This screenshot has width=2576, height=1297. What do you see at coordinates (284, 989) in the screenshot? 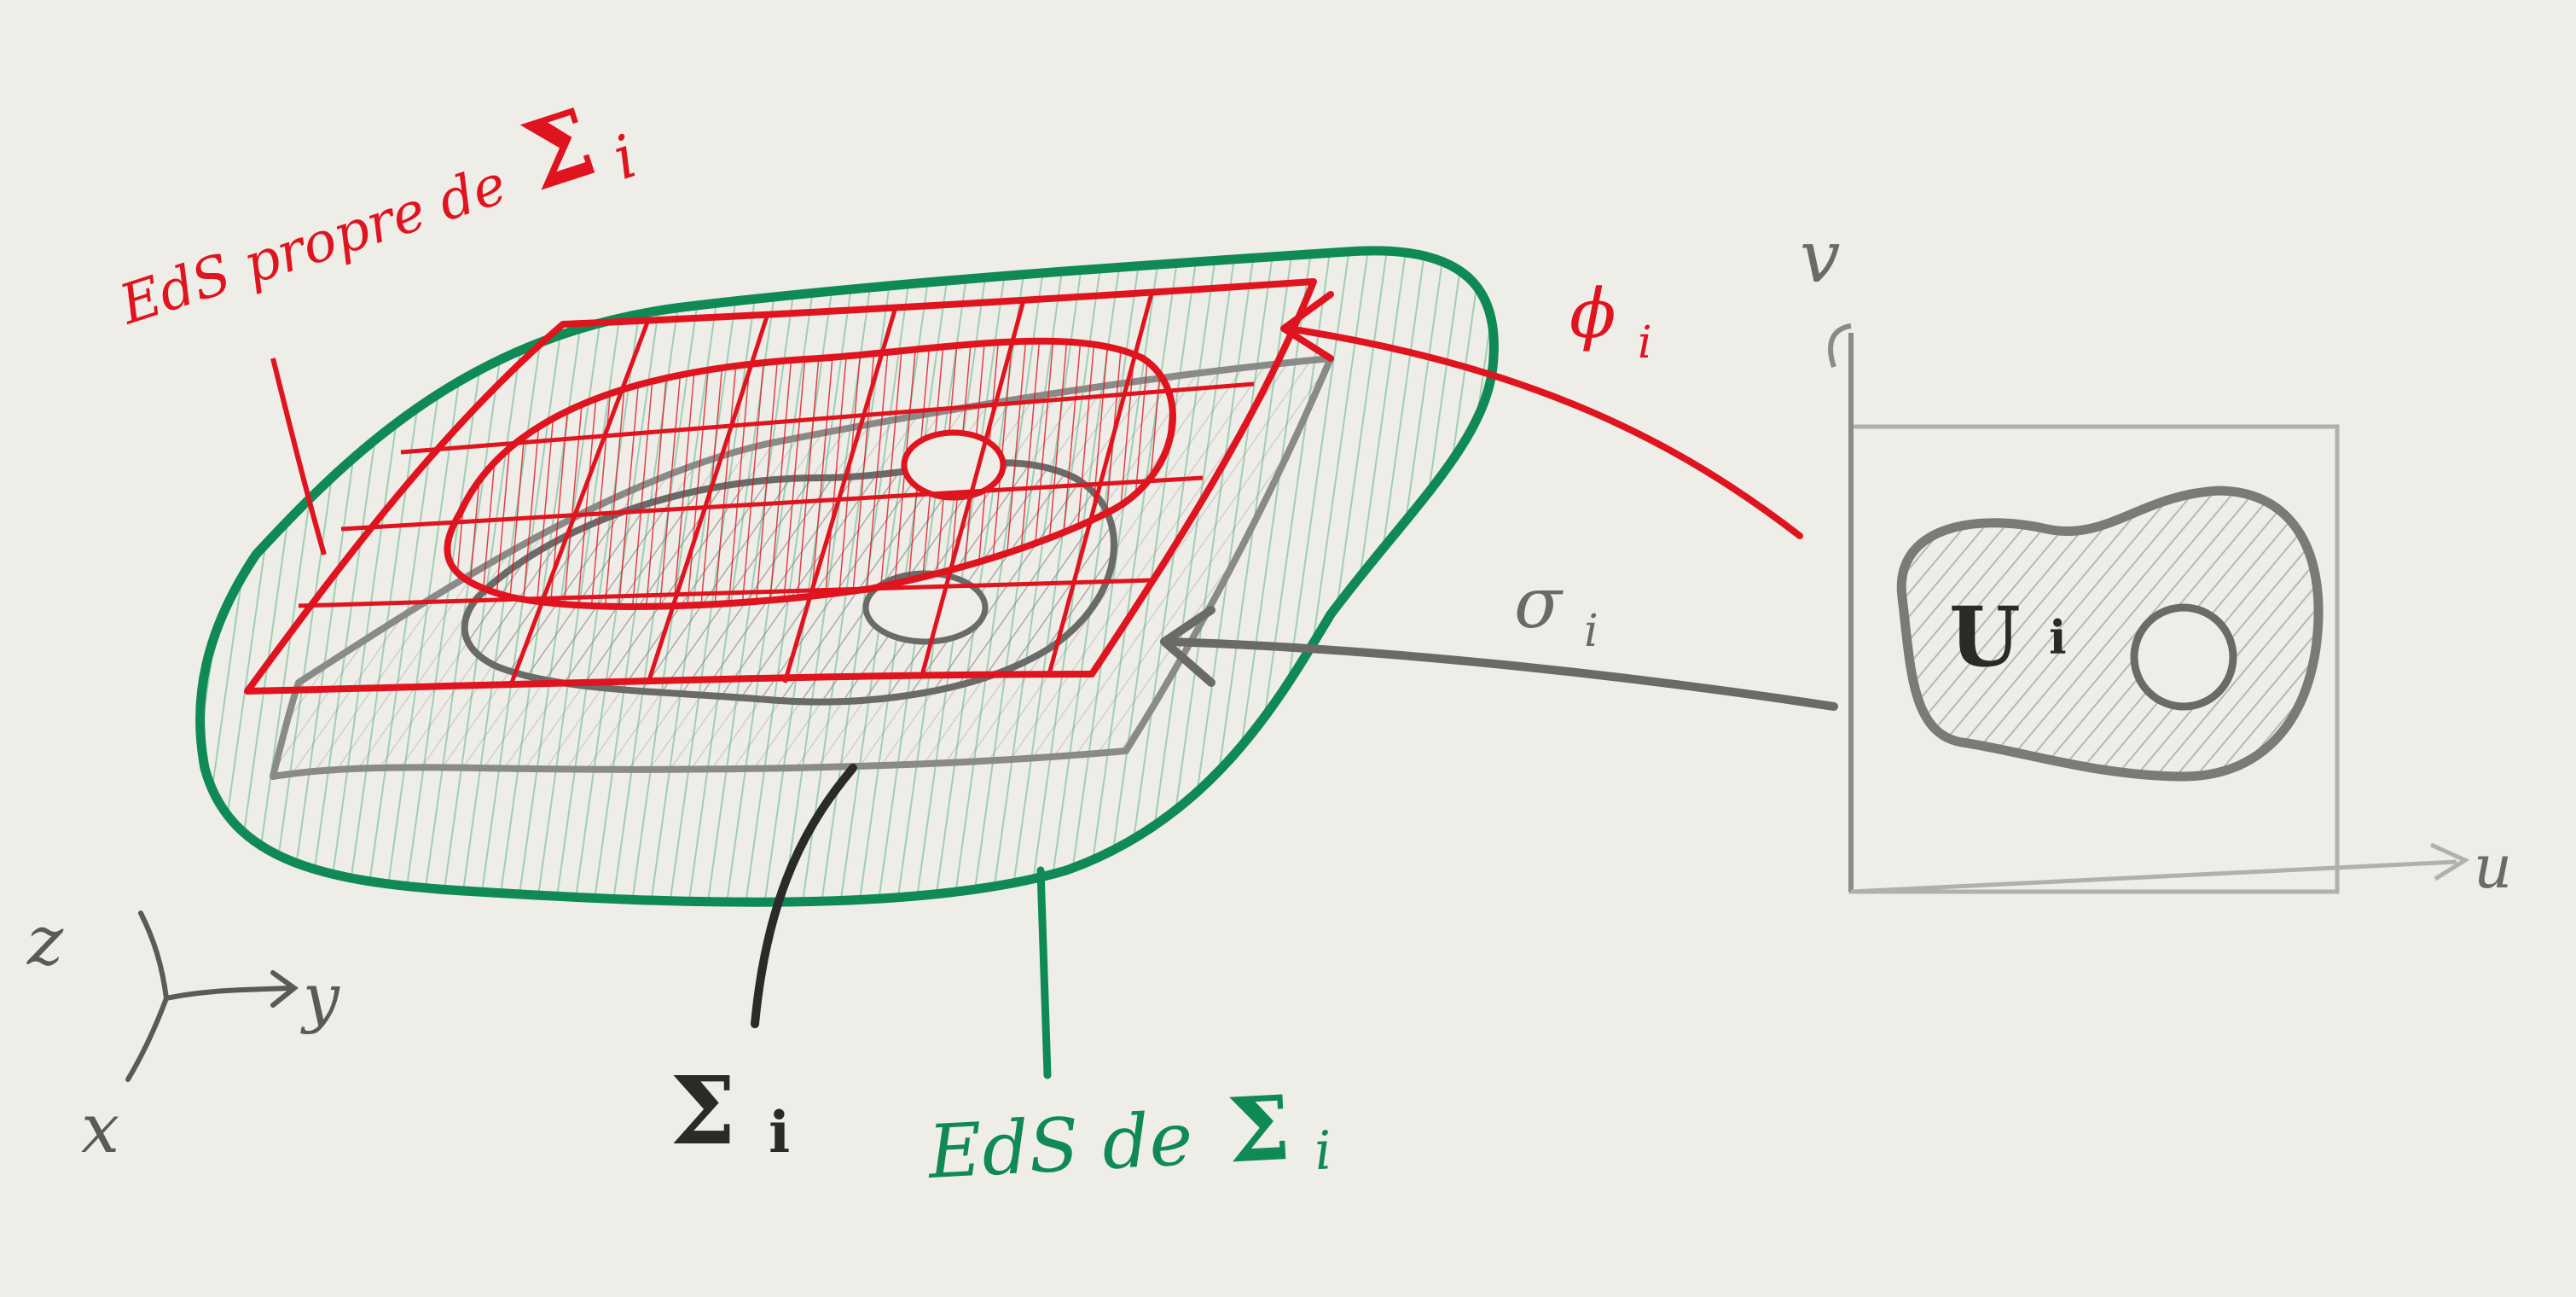
I see `y-axis-arrowhead` at bounding box center [284, 989].